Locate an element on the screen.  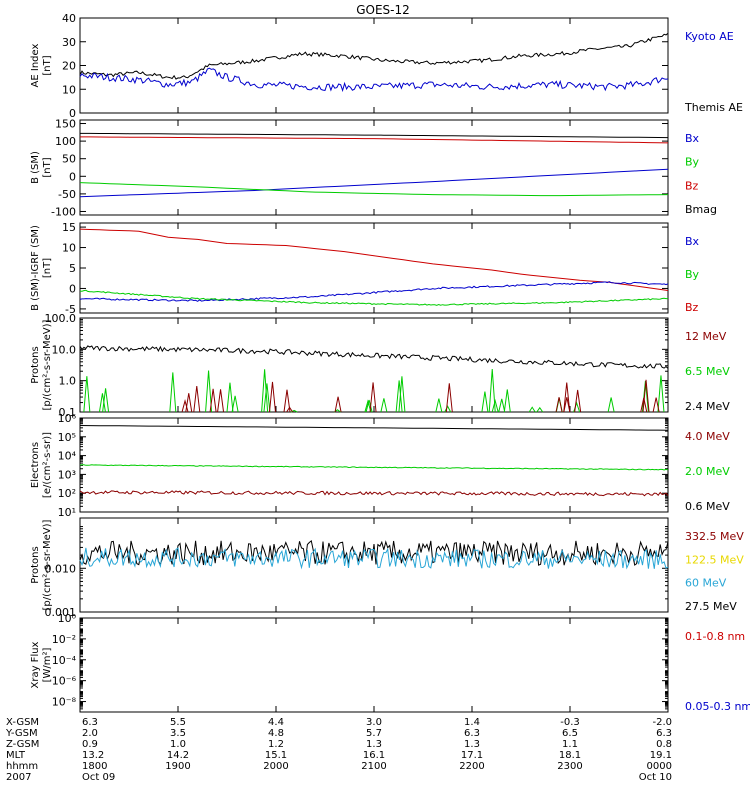
ephemeris-value: 1.1 is located at coordinates (570, 744).